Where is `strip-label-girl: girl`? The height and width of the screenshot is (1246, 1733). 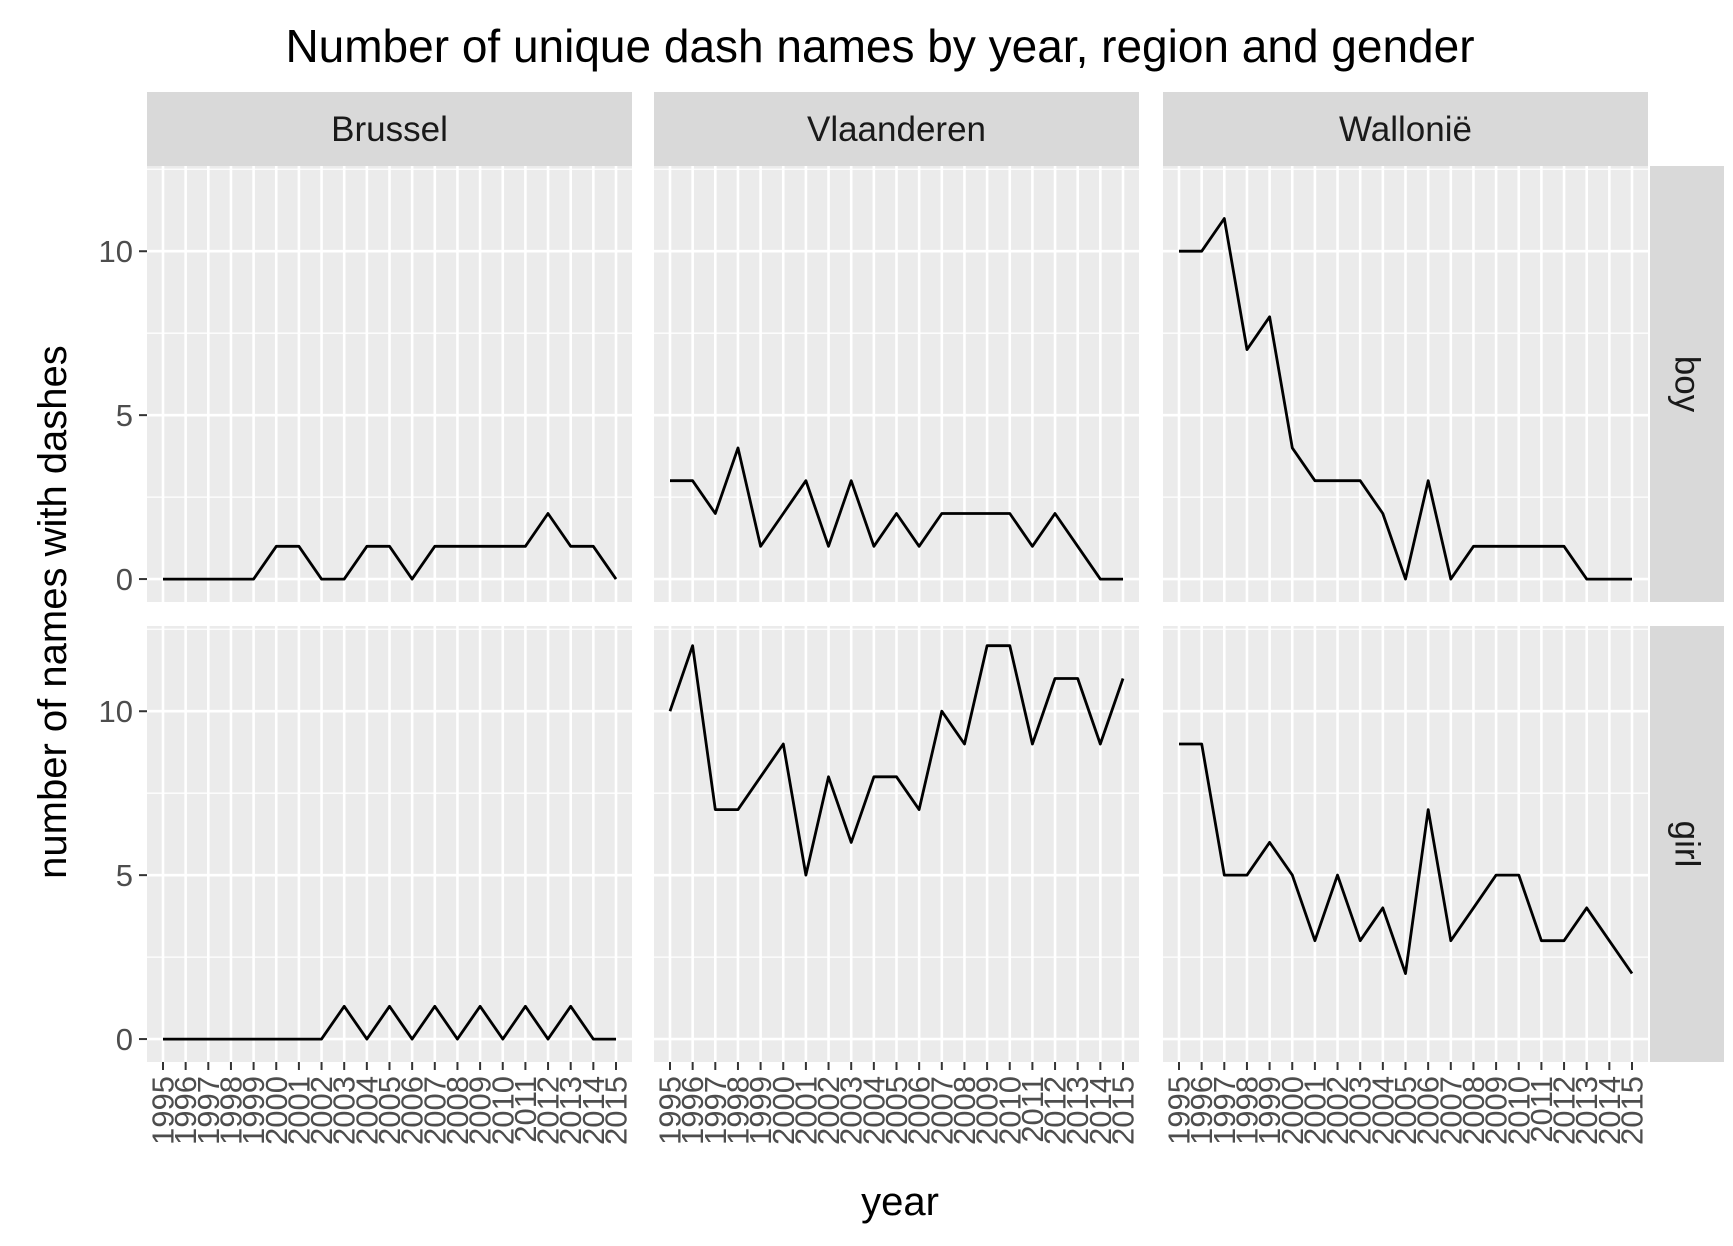 strip-label-girl: girl is located at coordinates (1687, 844).